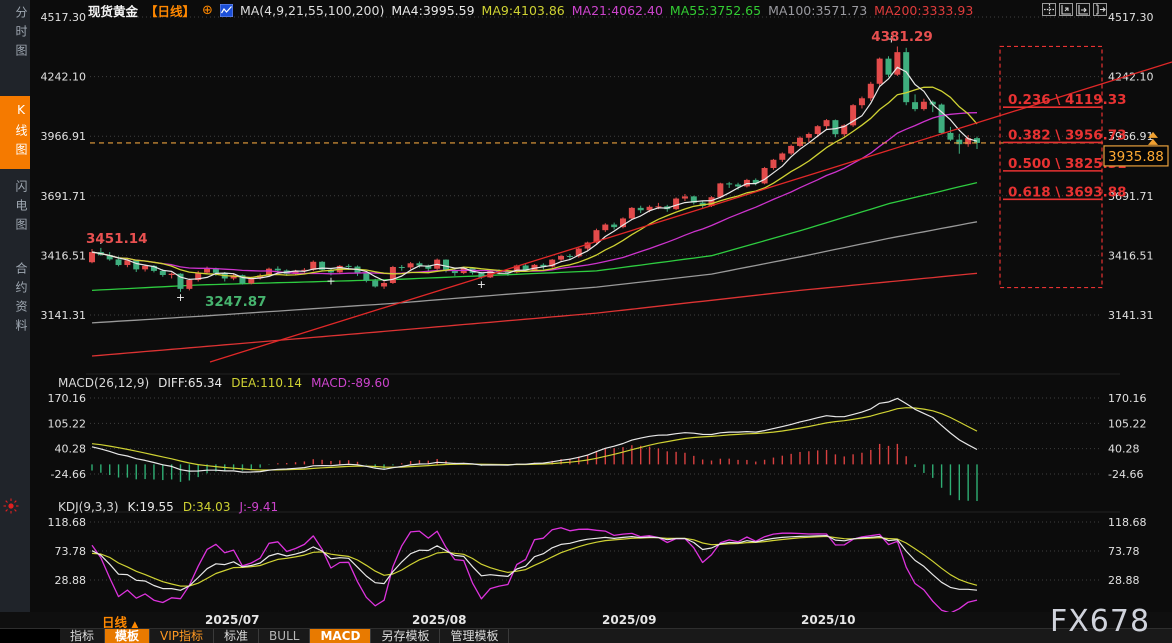 The height and width of the screenshot is (643, 1172). Describe the element at coordinates (1067, 192) in the screenshot. I see `fib-level-label: 0.618 \ 3693.88` at that location.